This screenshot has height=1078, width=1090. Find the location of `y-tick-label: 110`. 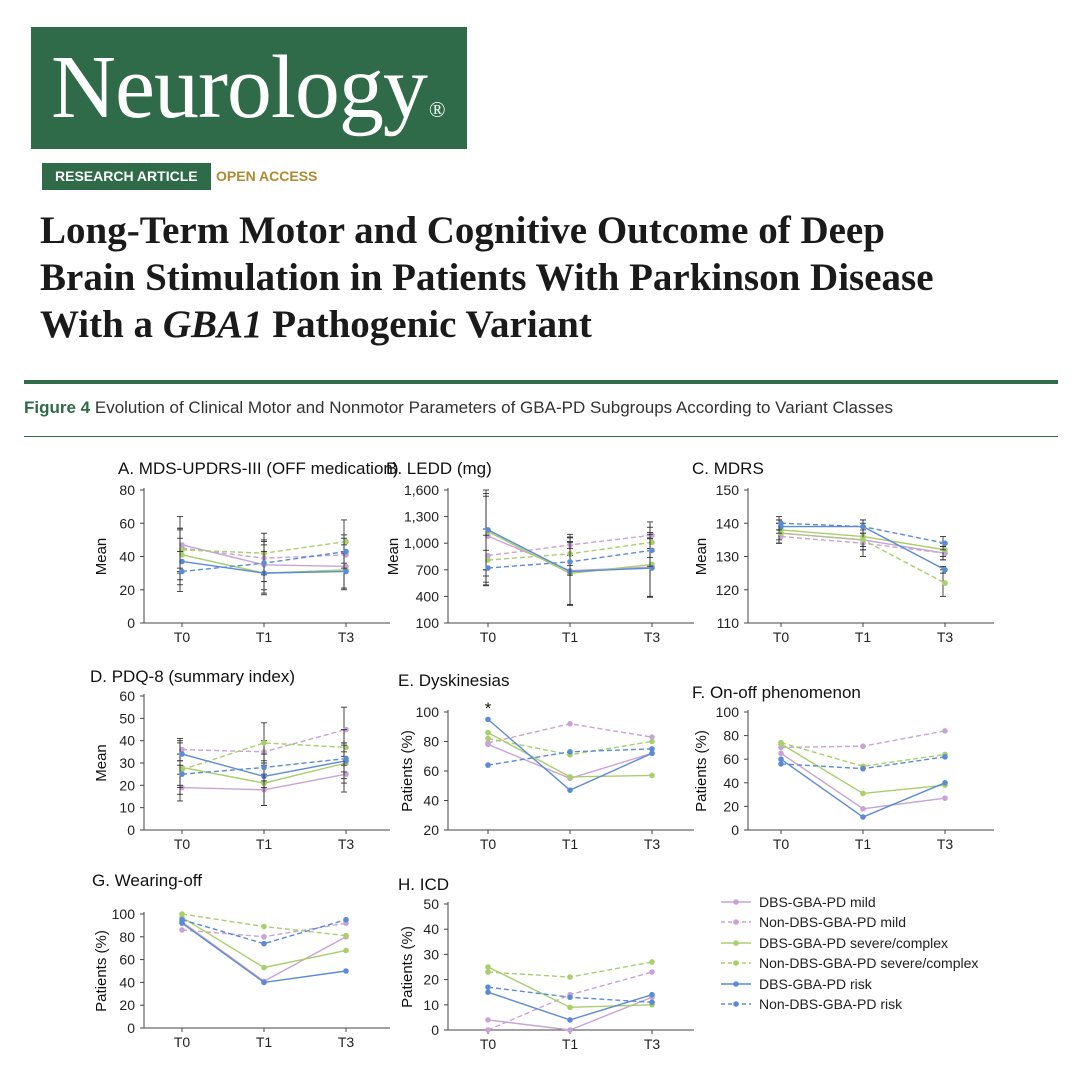

y-tick-label: 110 is located at coordinates (728, 623).